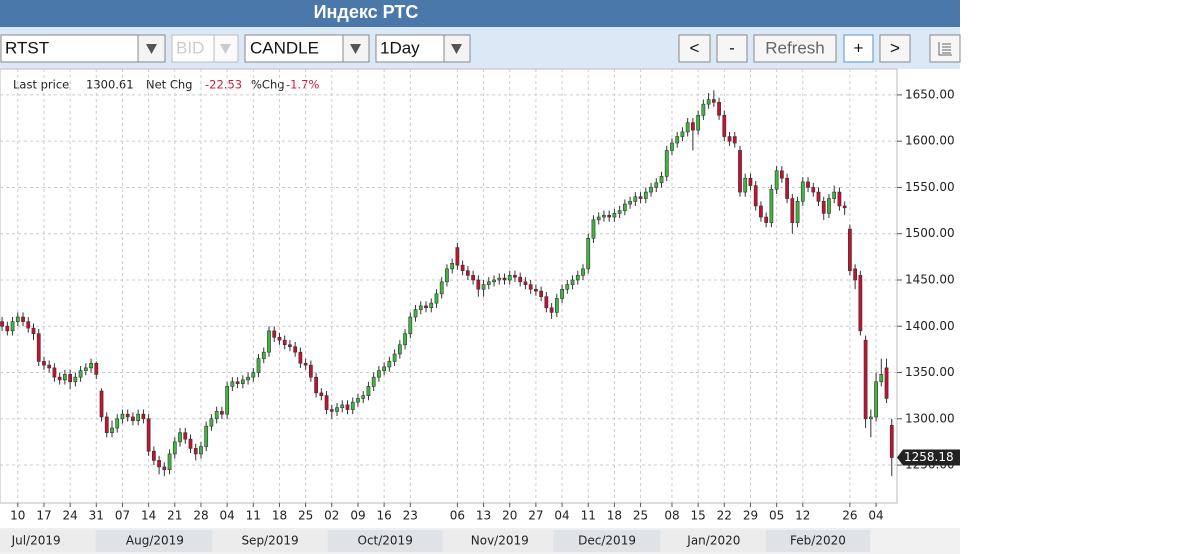 Image resolution: width=1200 pixels, height=554 pixels. Describe the element at coordinates (307, 48) in the screenshot. I see `style-select: CANDLE` at that location.